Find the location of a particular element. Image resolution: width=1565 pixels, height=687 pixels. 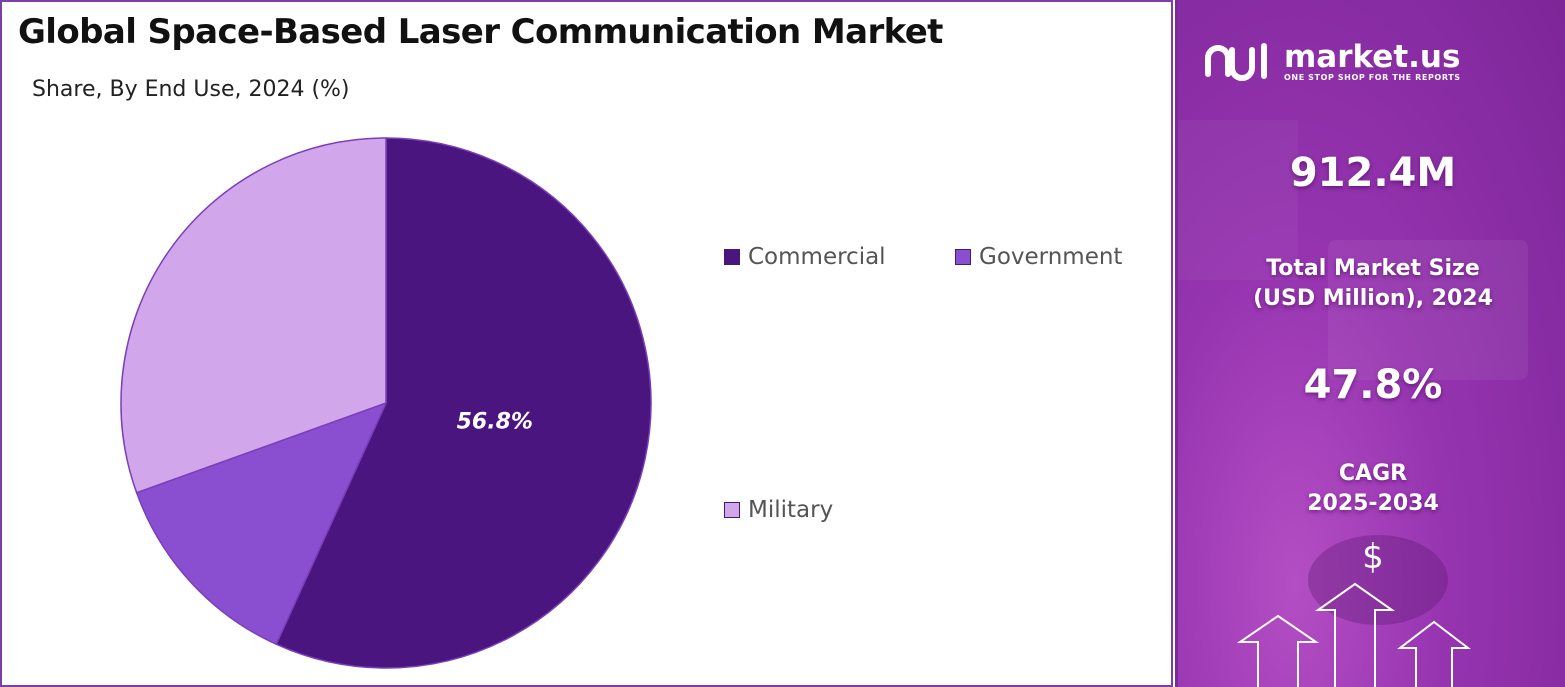

legend-item-government: Government is located at coordinates (1038, 257).